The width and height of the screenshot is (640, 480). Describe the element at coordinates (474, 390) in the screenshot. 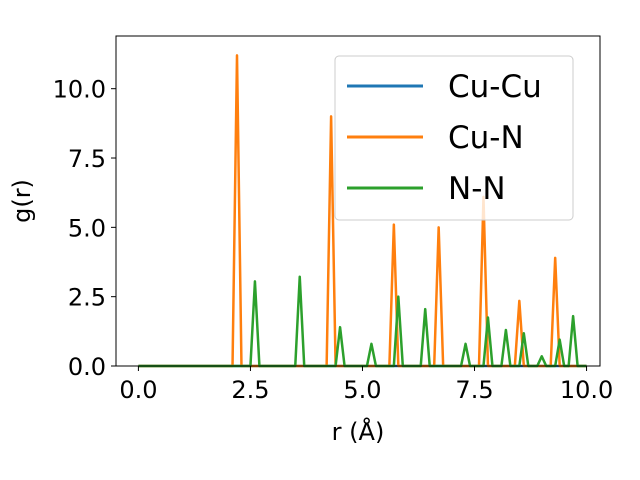

I see `x-tick-label: 7.5` at that location.